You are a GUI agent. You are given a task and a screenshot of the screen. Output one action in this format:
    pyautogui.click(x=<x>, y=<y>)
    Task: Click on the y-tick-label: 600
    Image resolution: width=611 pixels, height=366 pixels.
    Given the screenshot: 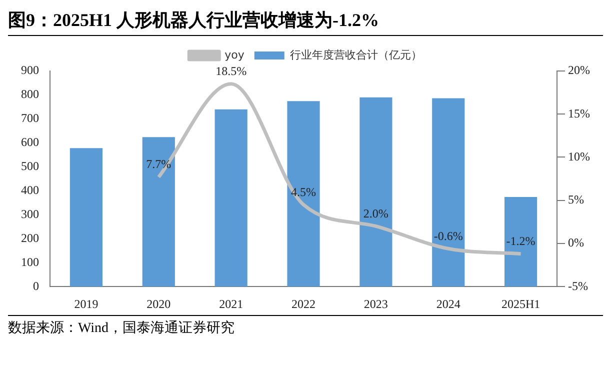 What is the action you would take?
    pyautogui.click(x=30, y=142)
    